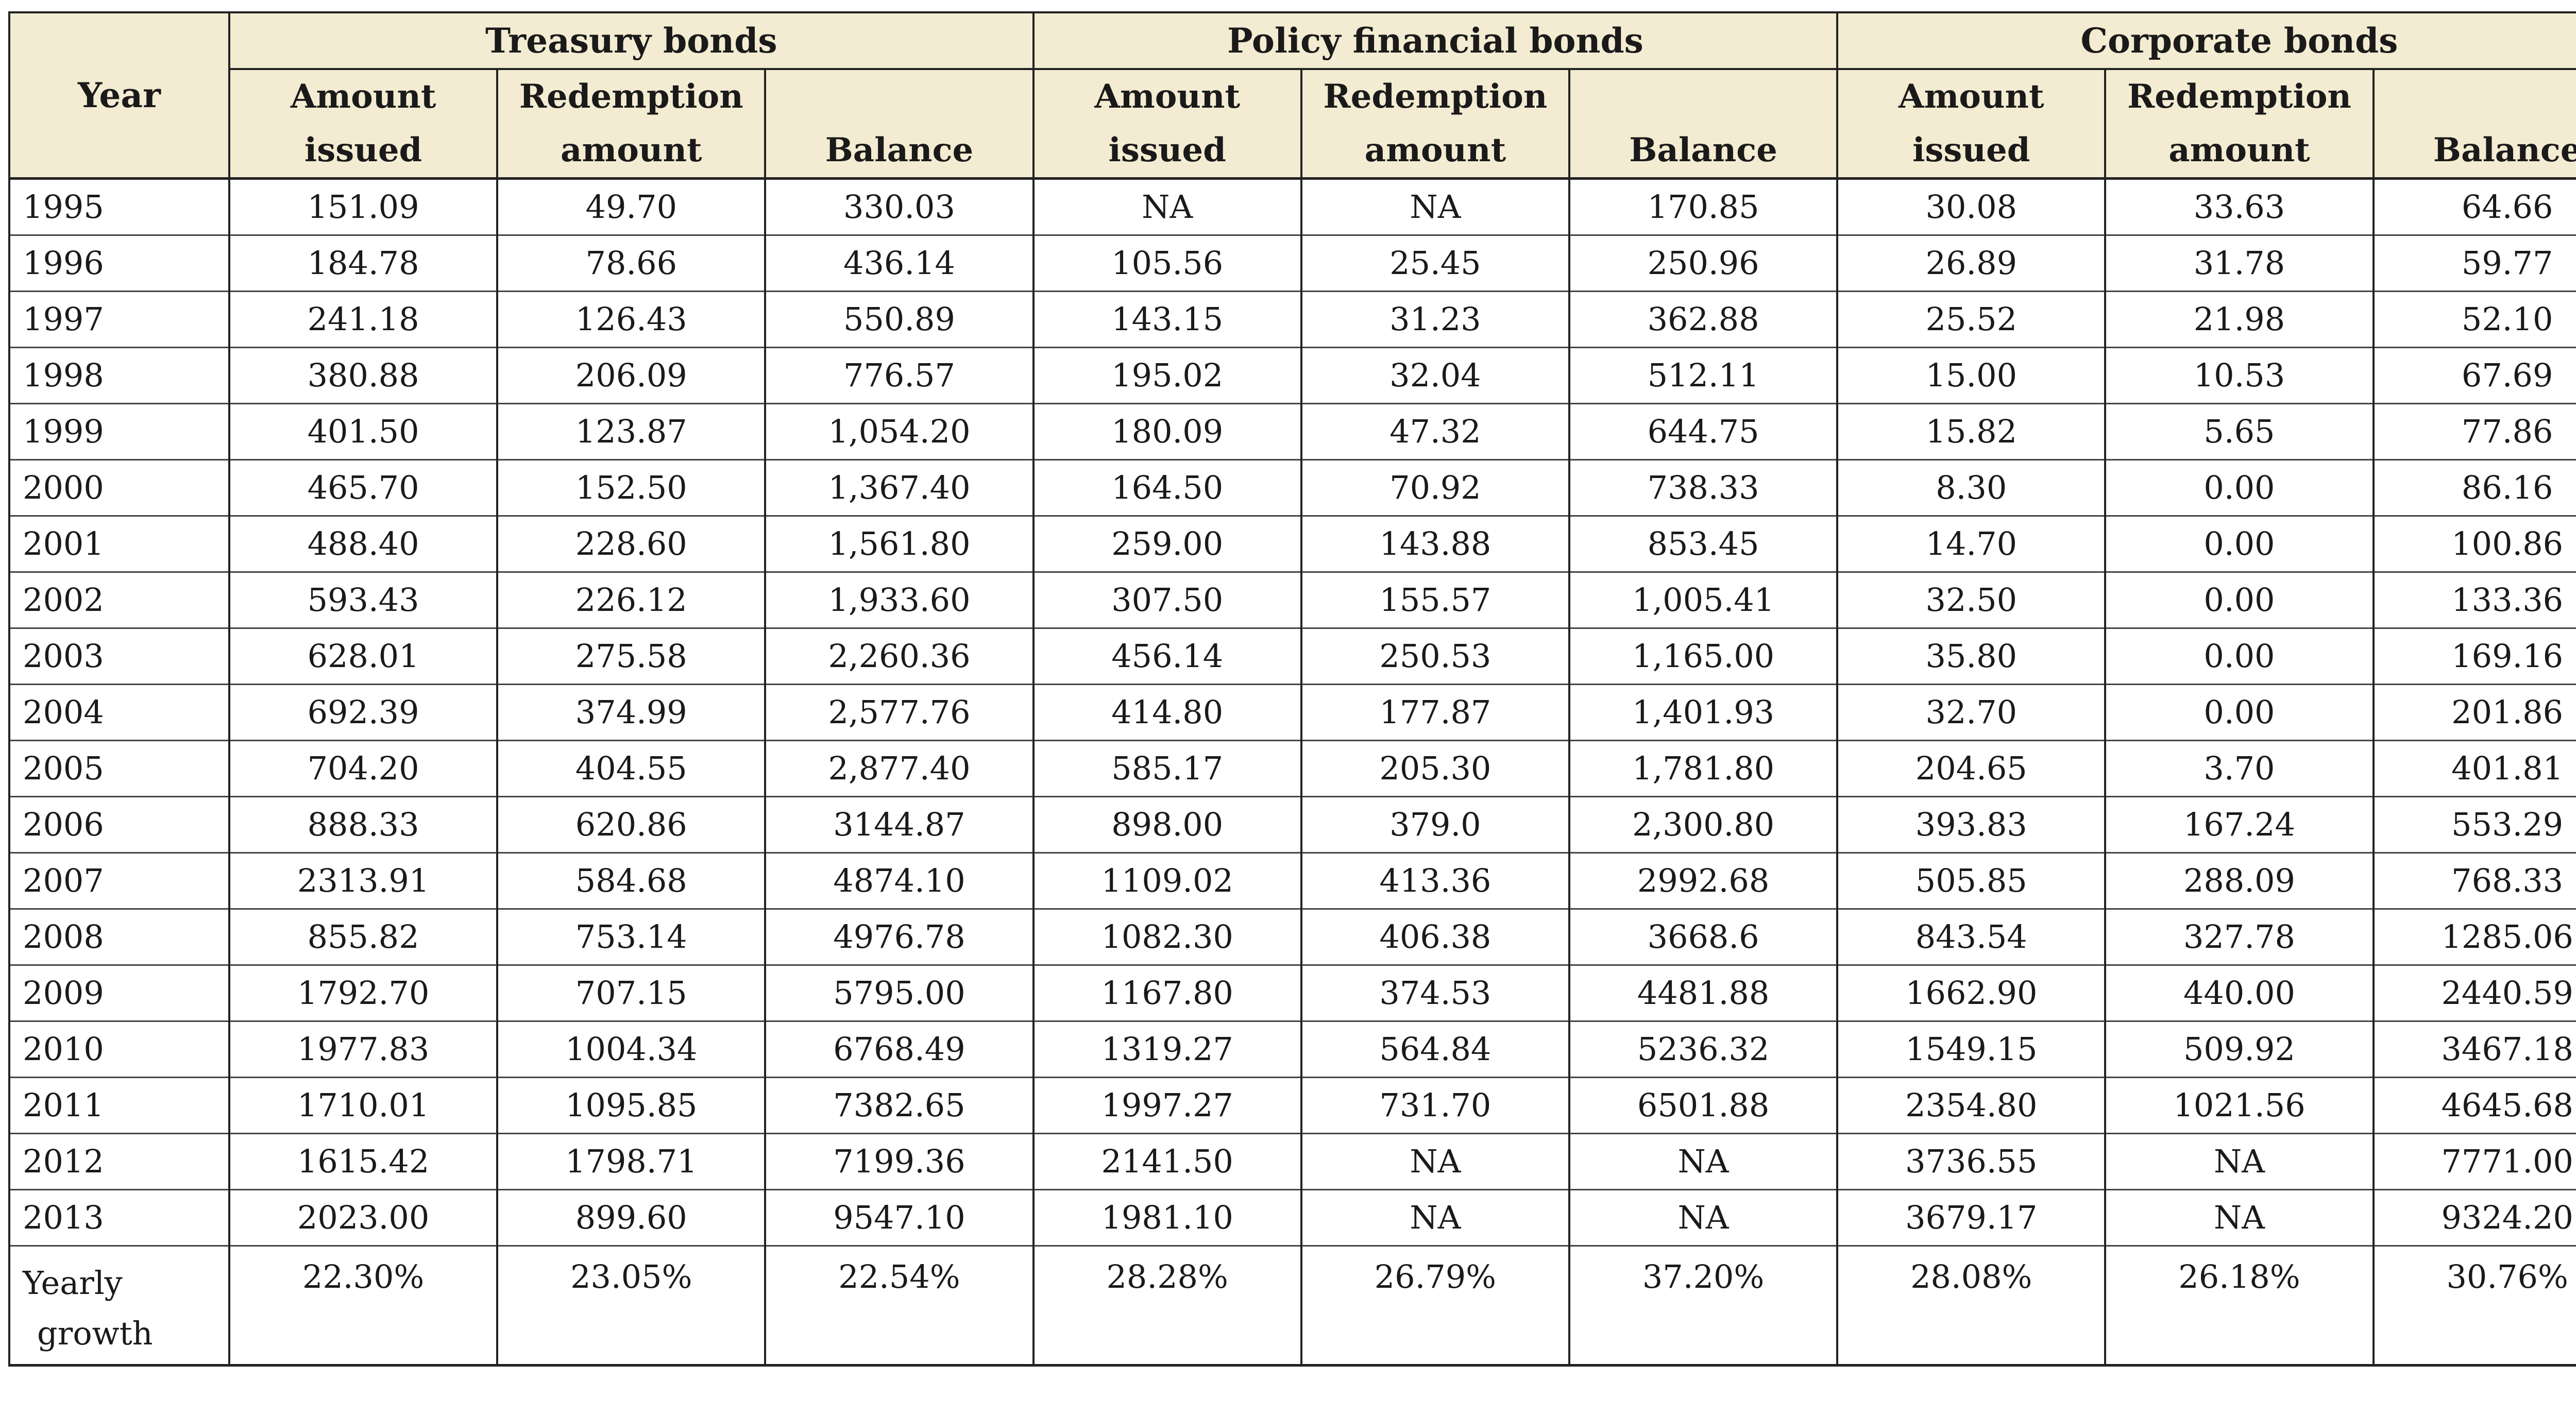  Describe the element at coordinates (1972, 768) in the screenshot. I see `value-cell: 204.65` at that location.